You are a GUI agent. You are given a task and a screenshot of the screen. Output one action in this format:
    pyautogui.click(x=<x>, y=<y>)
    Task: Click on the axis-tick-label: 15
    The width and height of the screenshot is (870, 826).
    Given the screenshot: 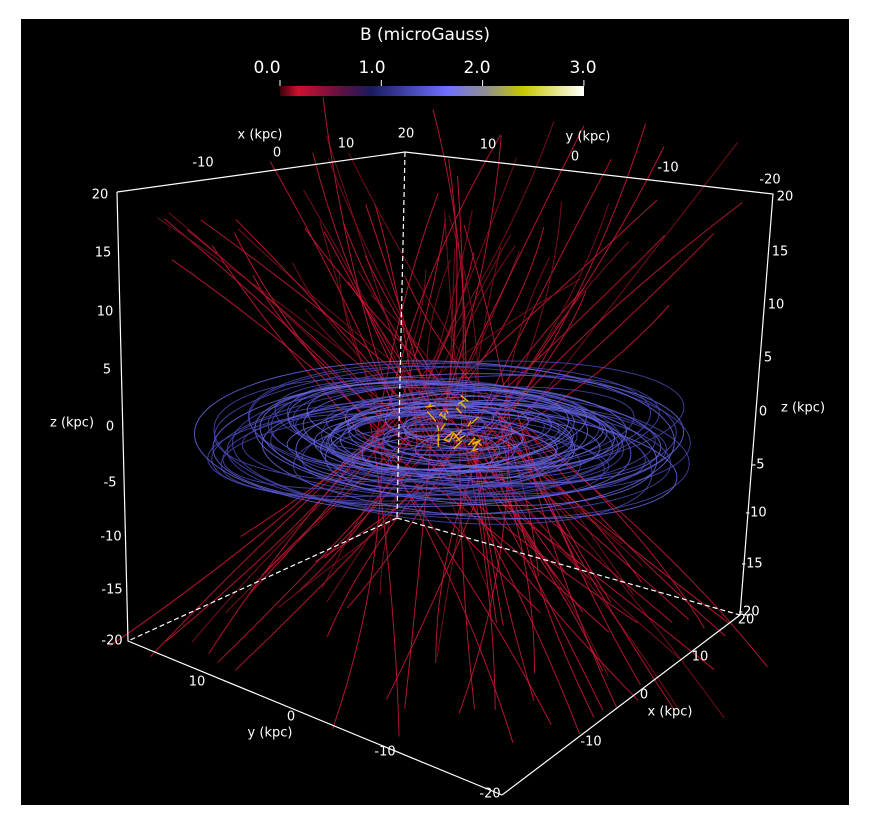 What is the action you would take?
    pyautogui.click(x=780, y=252)
    